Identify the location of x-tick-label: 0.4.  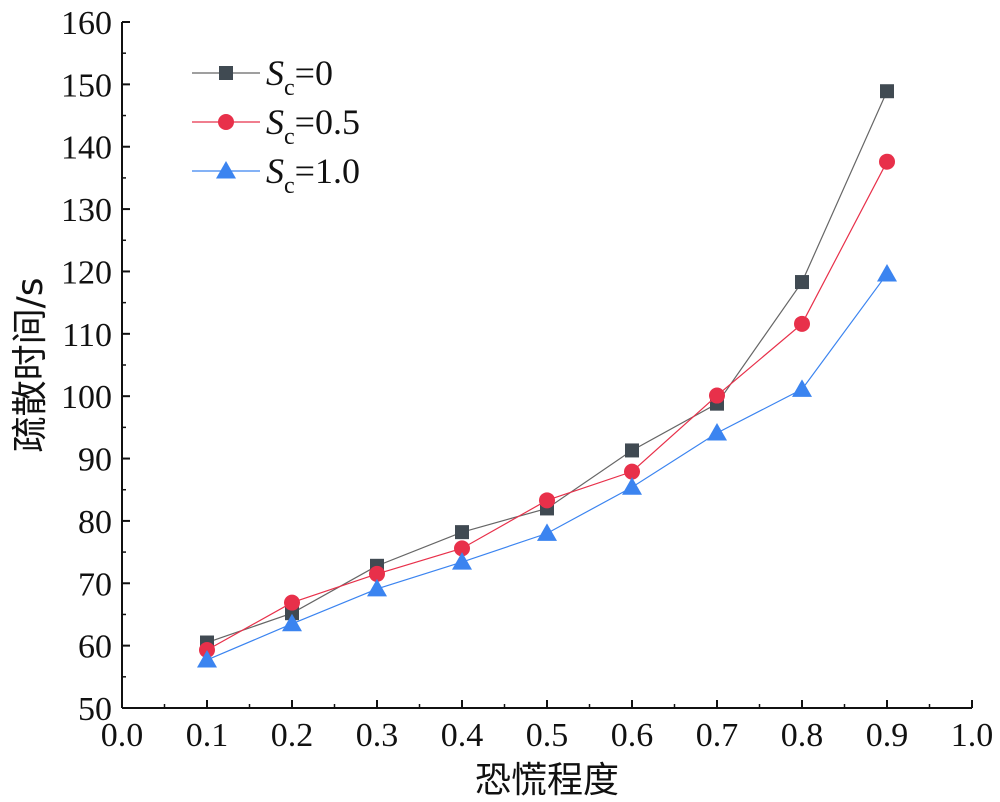
(462, 735).